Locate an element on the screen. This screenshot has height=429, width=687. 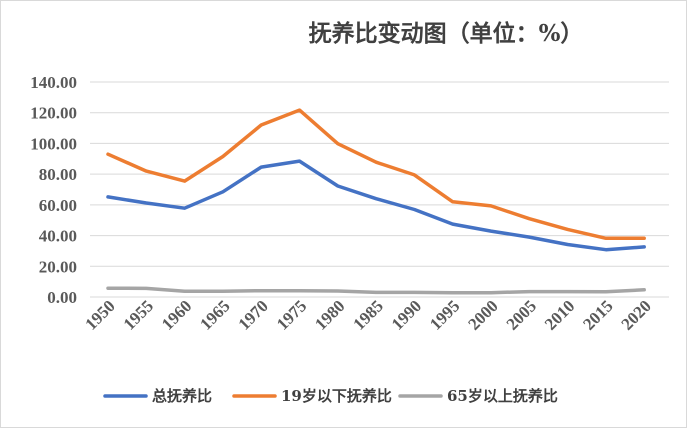
x-tick-label: 1990 is located at coordinates (406, 314).